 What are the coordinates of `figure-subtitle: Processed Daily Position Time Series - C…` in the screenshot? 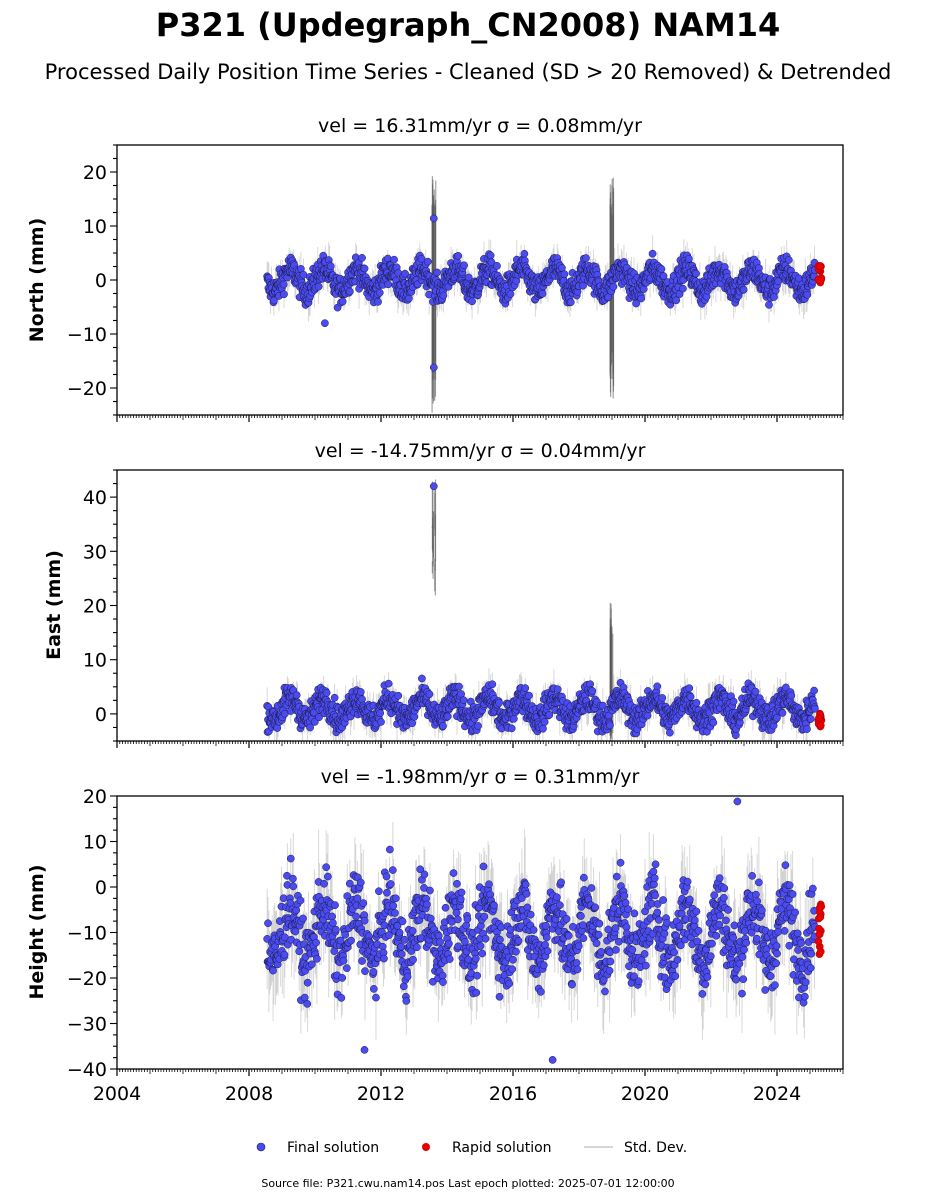 It's located at (468, 72).